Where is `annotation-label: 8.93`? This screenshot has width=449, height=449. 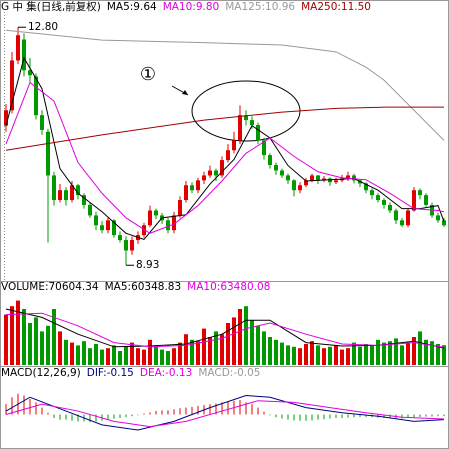
annotation-label: 8.93 is located at coordinates (147, 265).